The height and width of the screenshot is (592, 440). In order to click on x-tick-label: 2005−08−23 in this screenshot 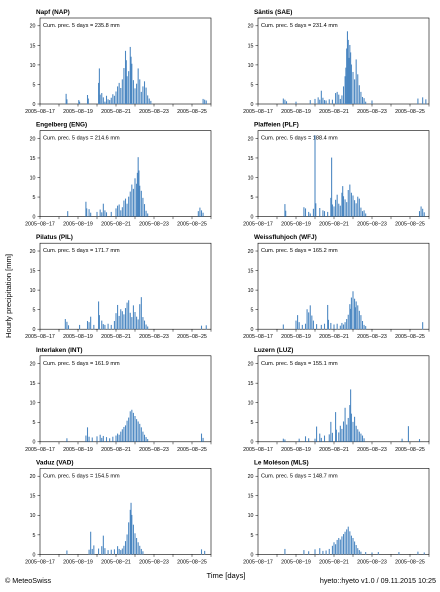, I will do `click(154, 225)`.